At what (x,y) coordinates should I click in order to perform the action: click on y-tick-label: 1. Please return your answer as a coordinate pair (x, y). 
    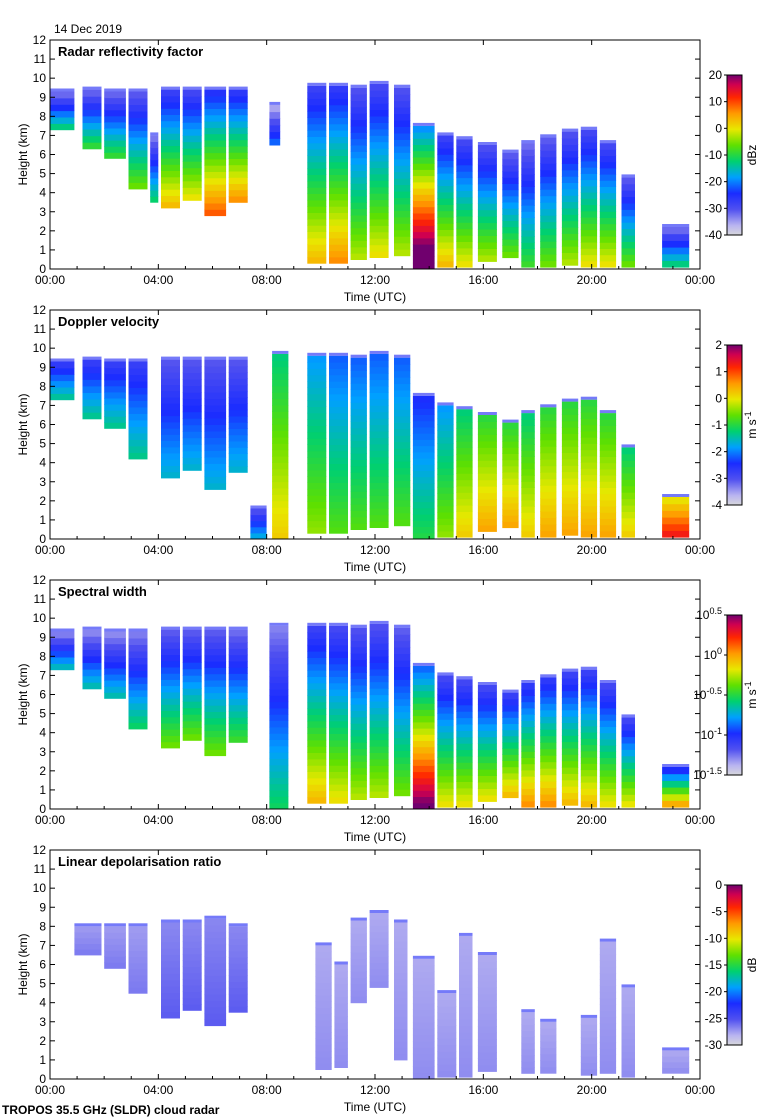
    Looking at the image, I should click on (42, 250).